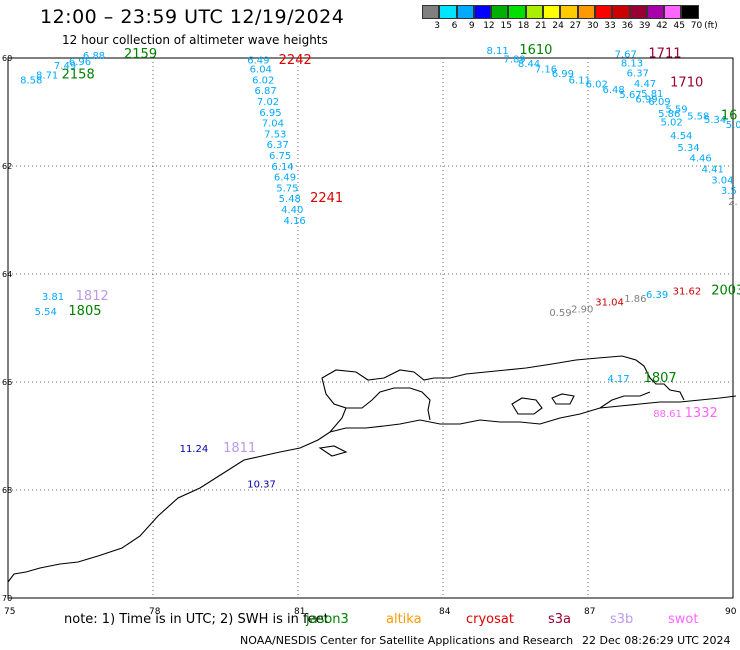 The width and height of the screenshot is (740, 650). What do you see at coordinates (471, 26) in the screenshot?
I see `color-tick-label: 9` at bounding box center [471, 26].